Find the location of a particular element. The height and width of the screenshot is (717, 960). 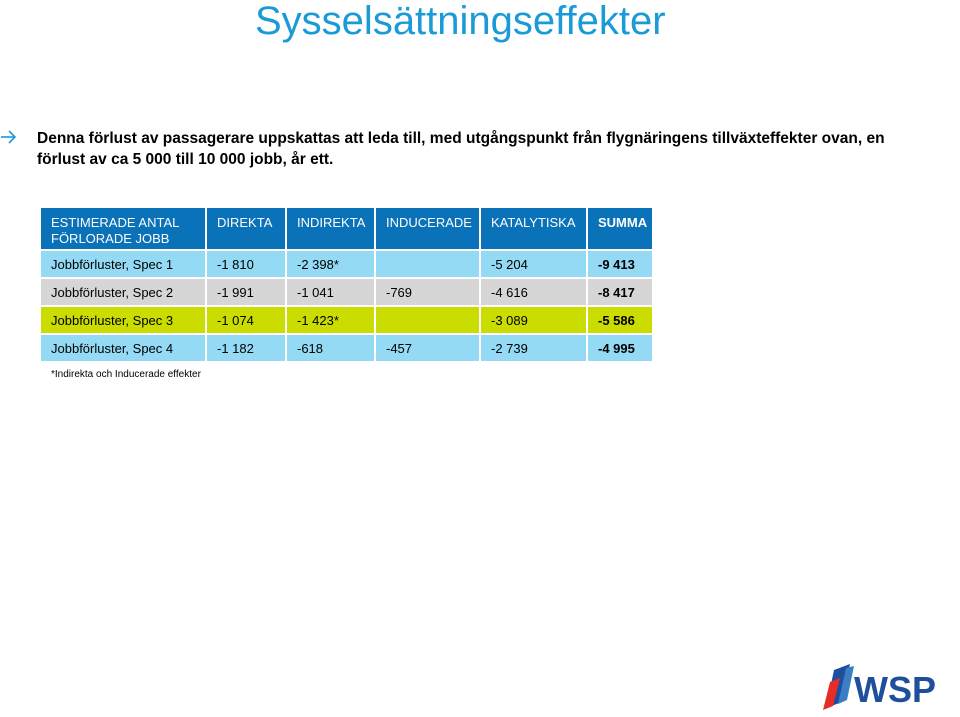

cell-katalytiska: -5 204 is located at coordinates (534, 264).